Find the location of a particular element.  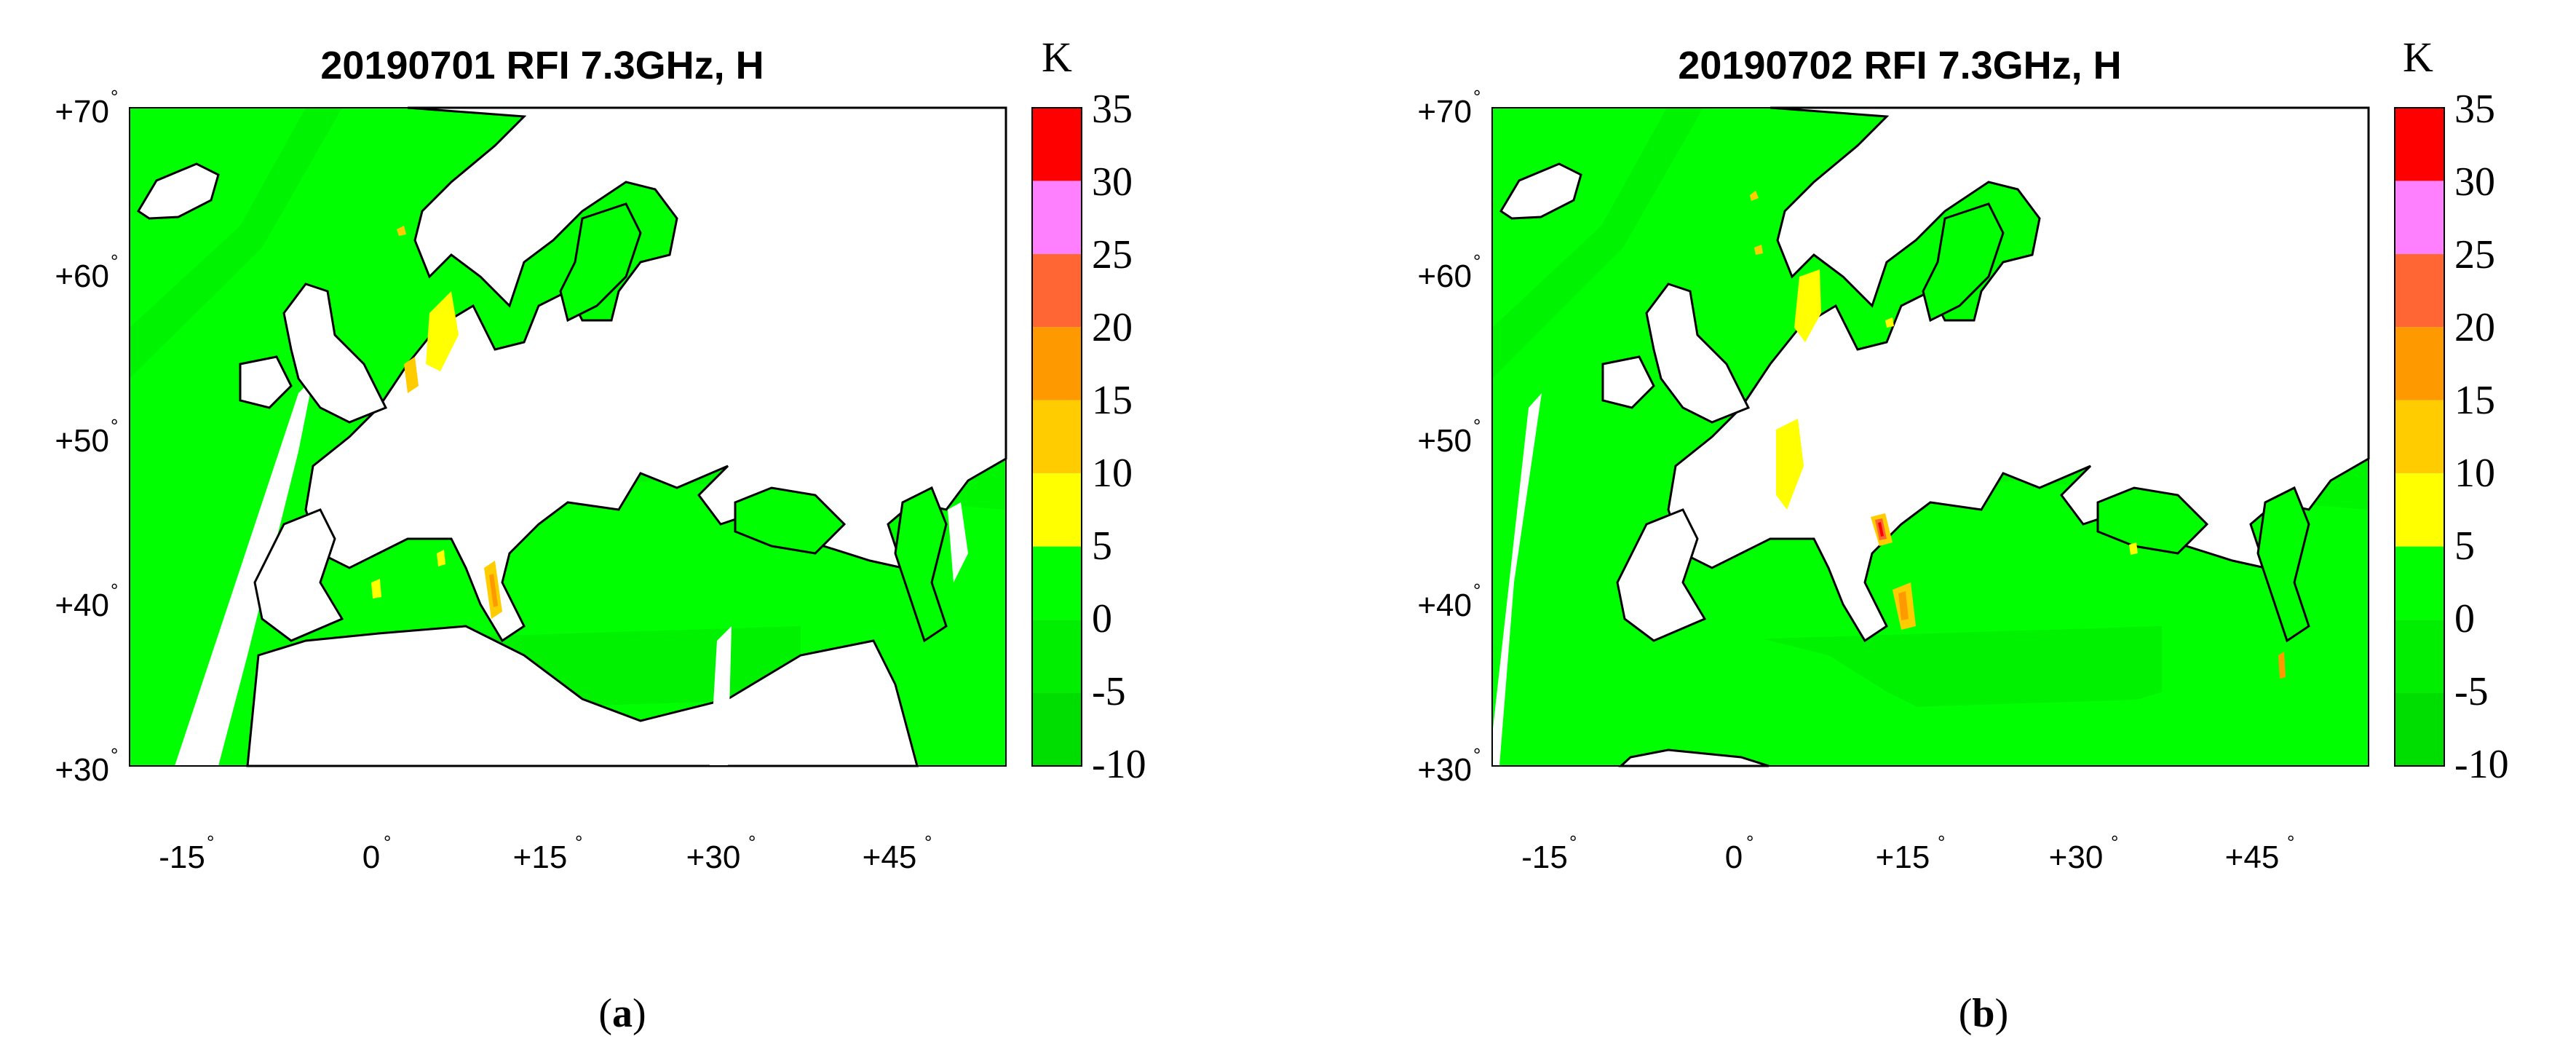

panel-b-title: 20190702 RFI 7.3GHz, H is located at coordinates (1899, 65).